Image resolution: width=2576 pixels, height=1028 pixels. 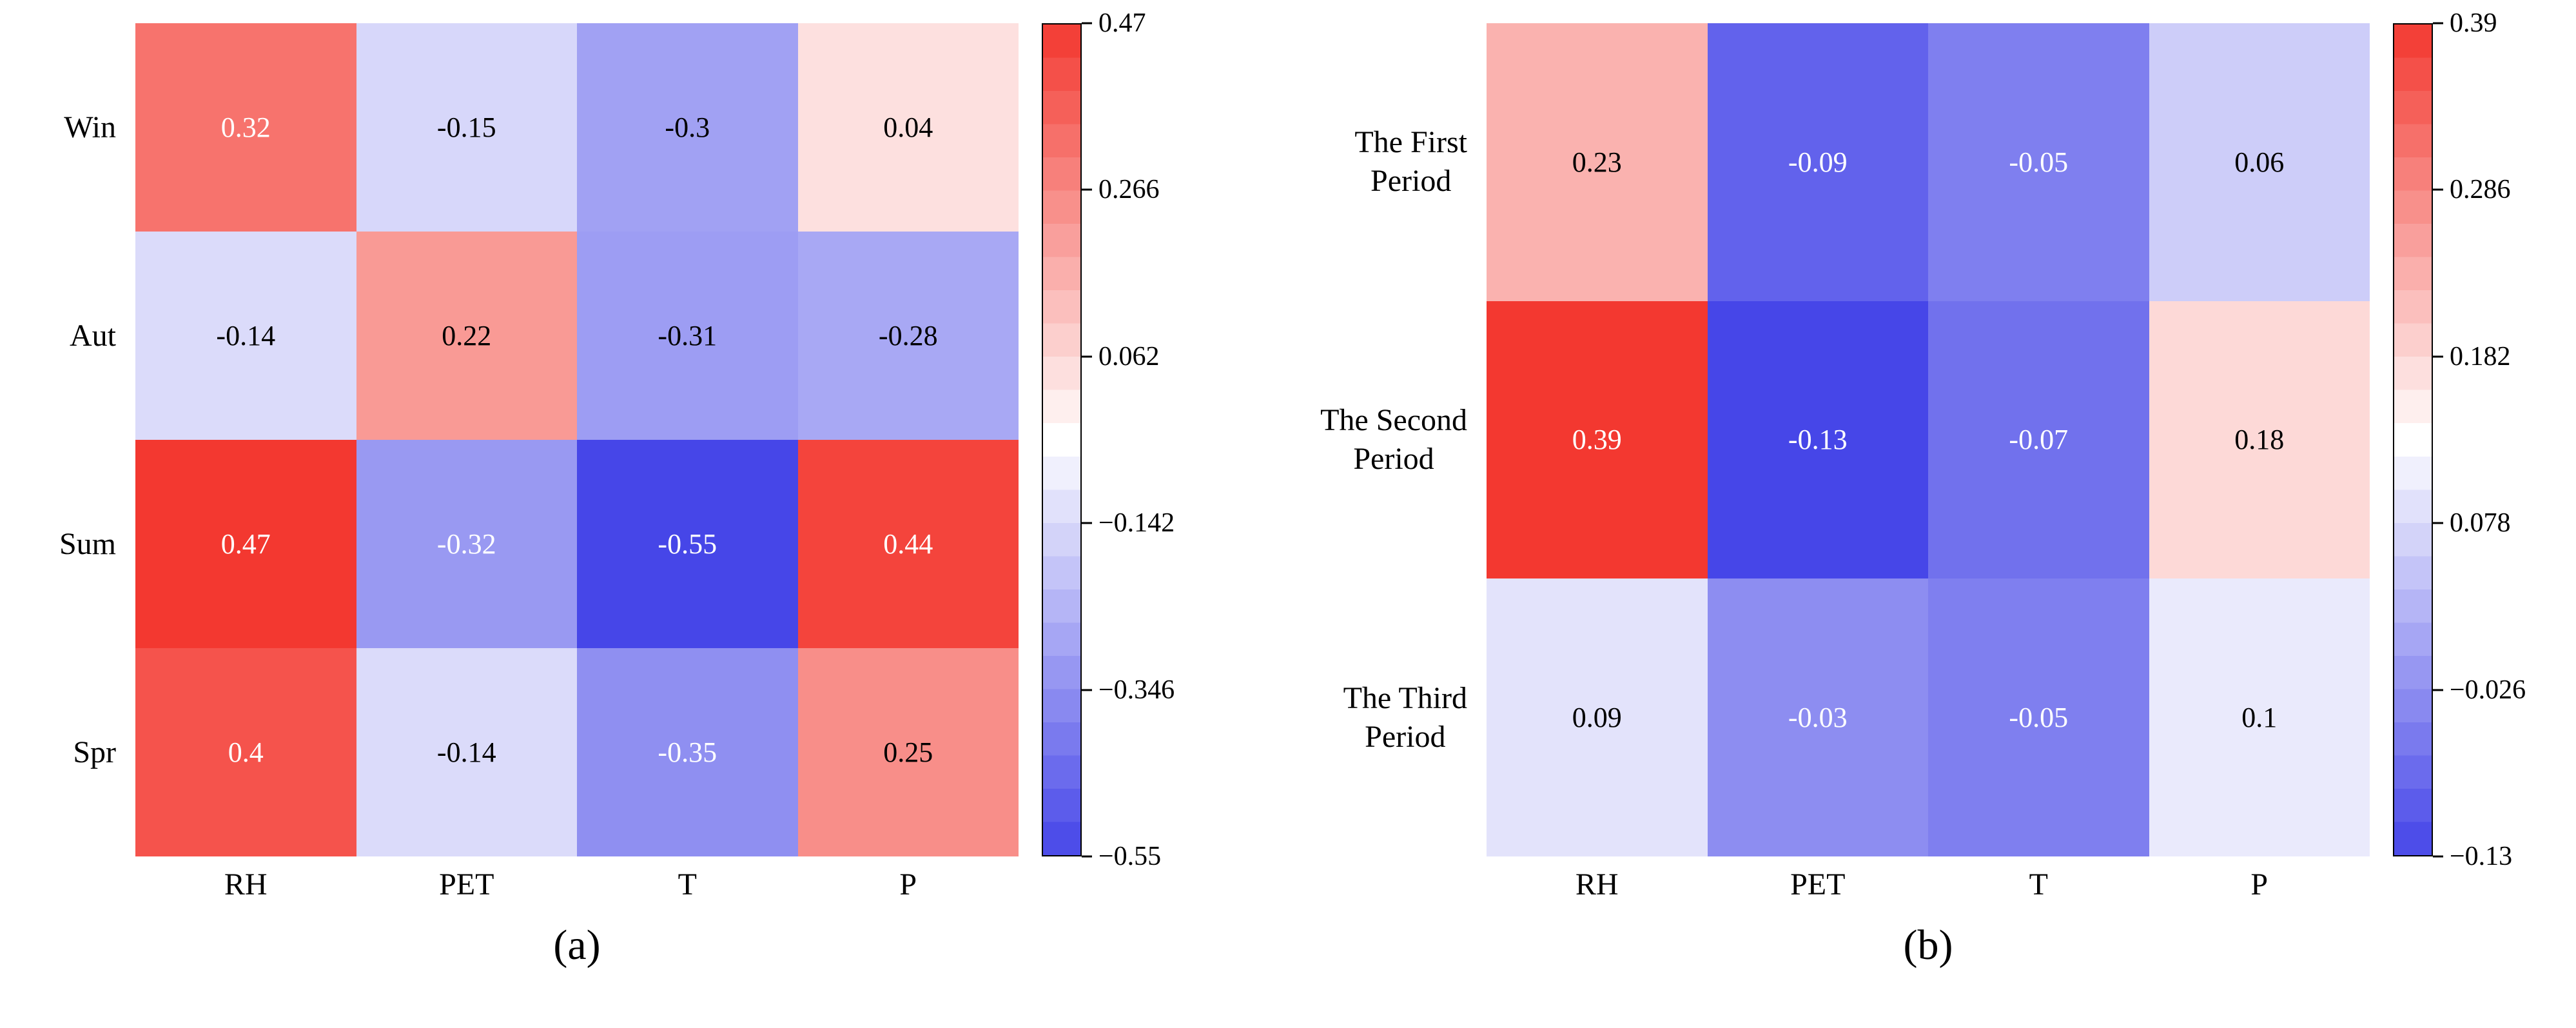 I want to click on heatmap-cell: 0.4, so click(x=245, y=752).